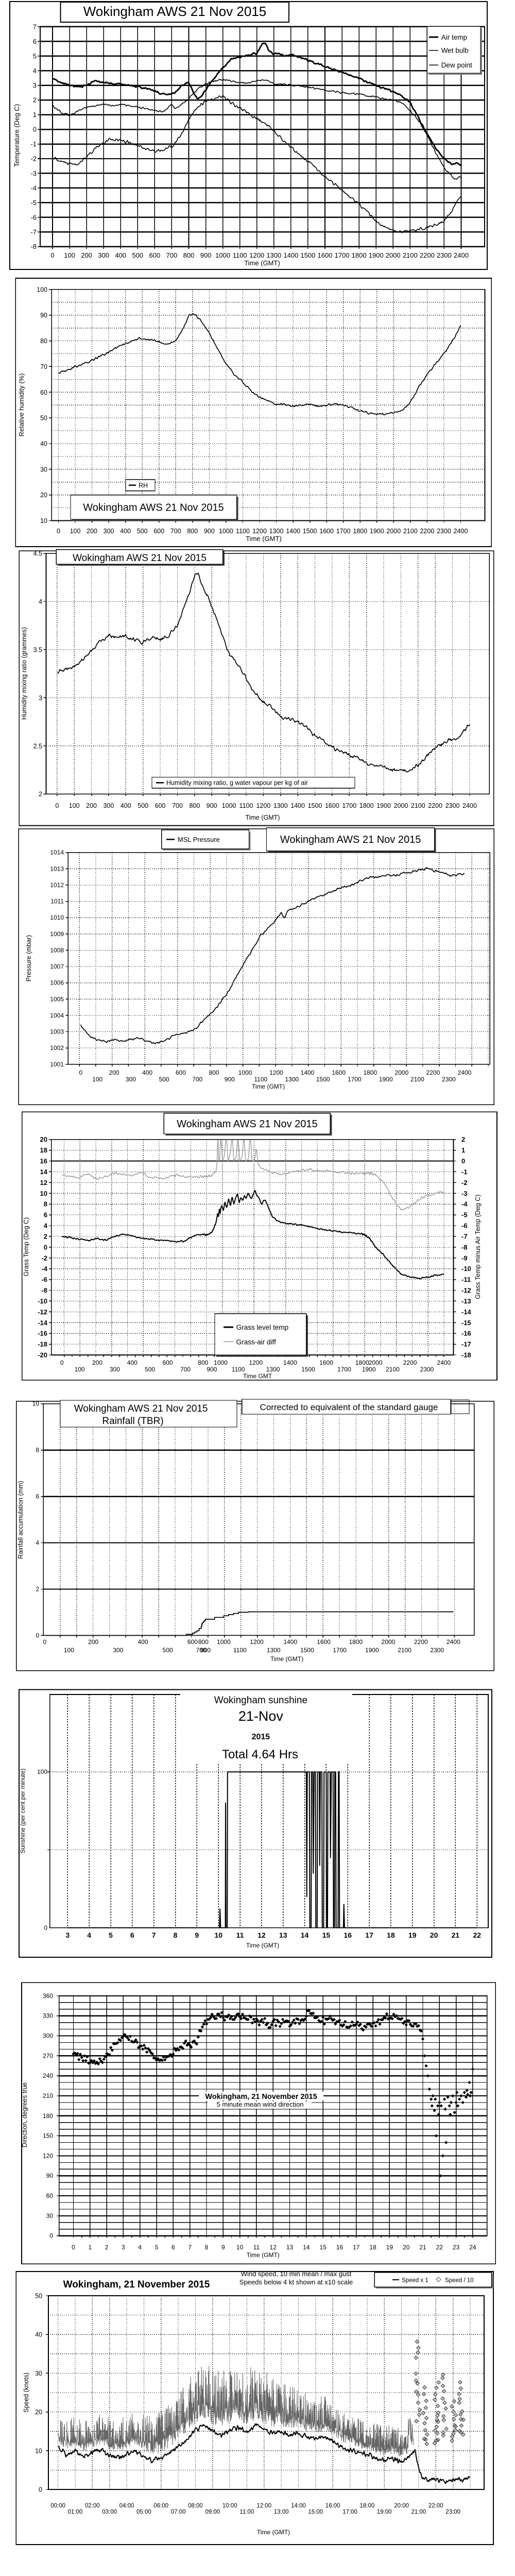  What do you see at coordinates (449, 1079) in the screenshot?
I see `svg-text: 2300` at bounding box center [449, 1079].